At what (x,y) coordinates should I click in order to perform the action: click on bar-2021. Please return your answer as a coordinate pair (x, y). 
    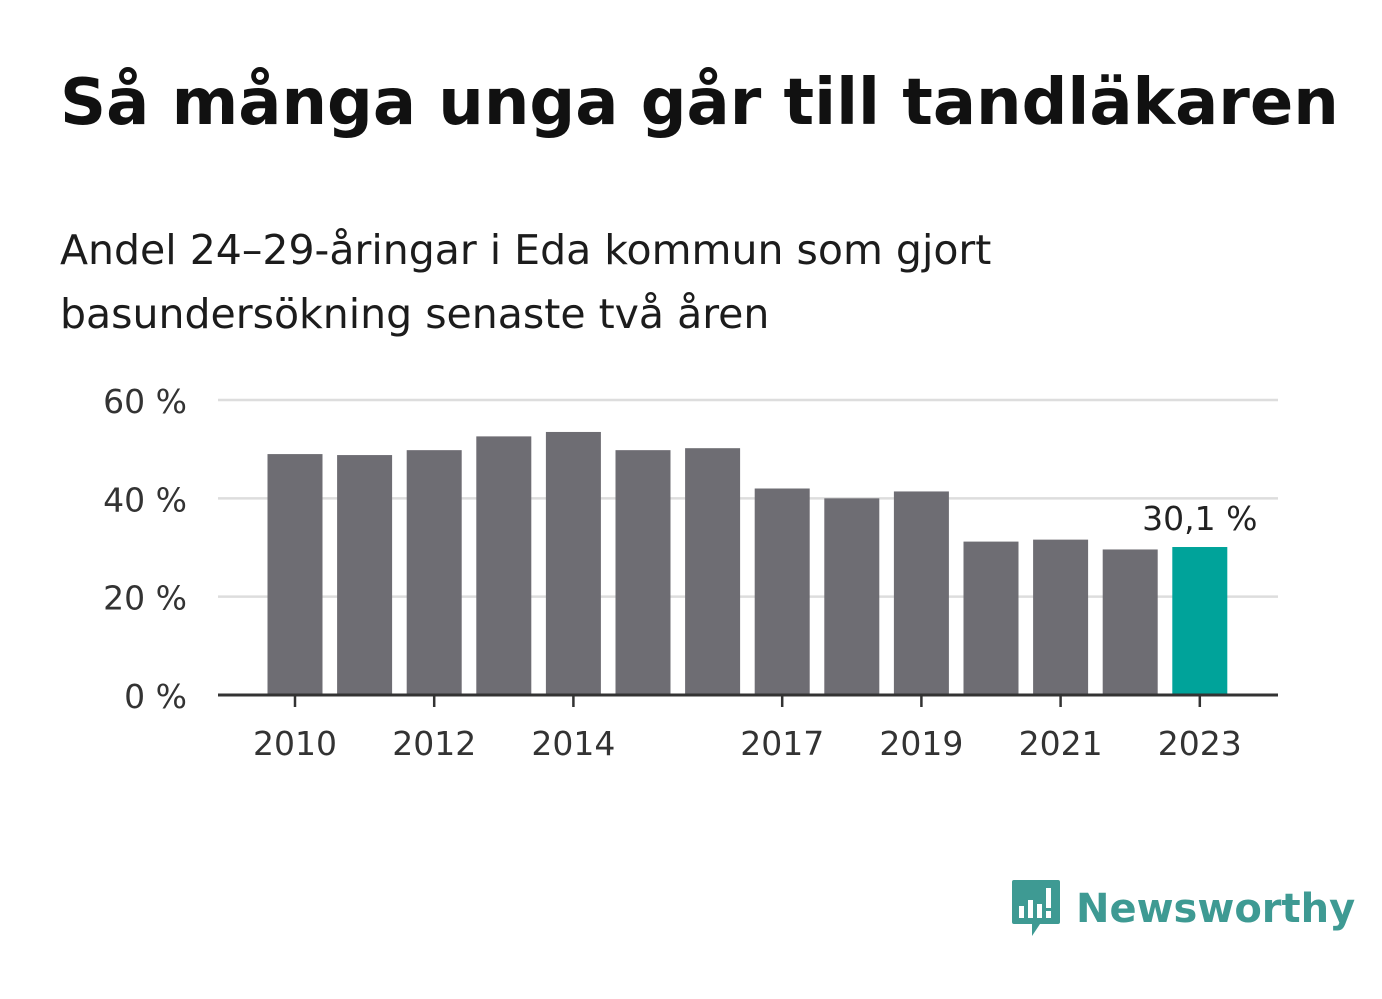
    Looking at the image, I should click on (1061, 617).